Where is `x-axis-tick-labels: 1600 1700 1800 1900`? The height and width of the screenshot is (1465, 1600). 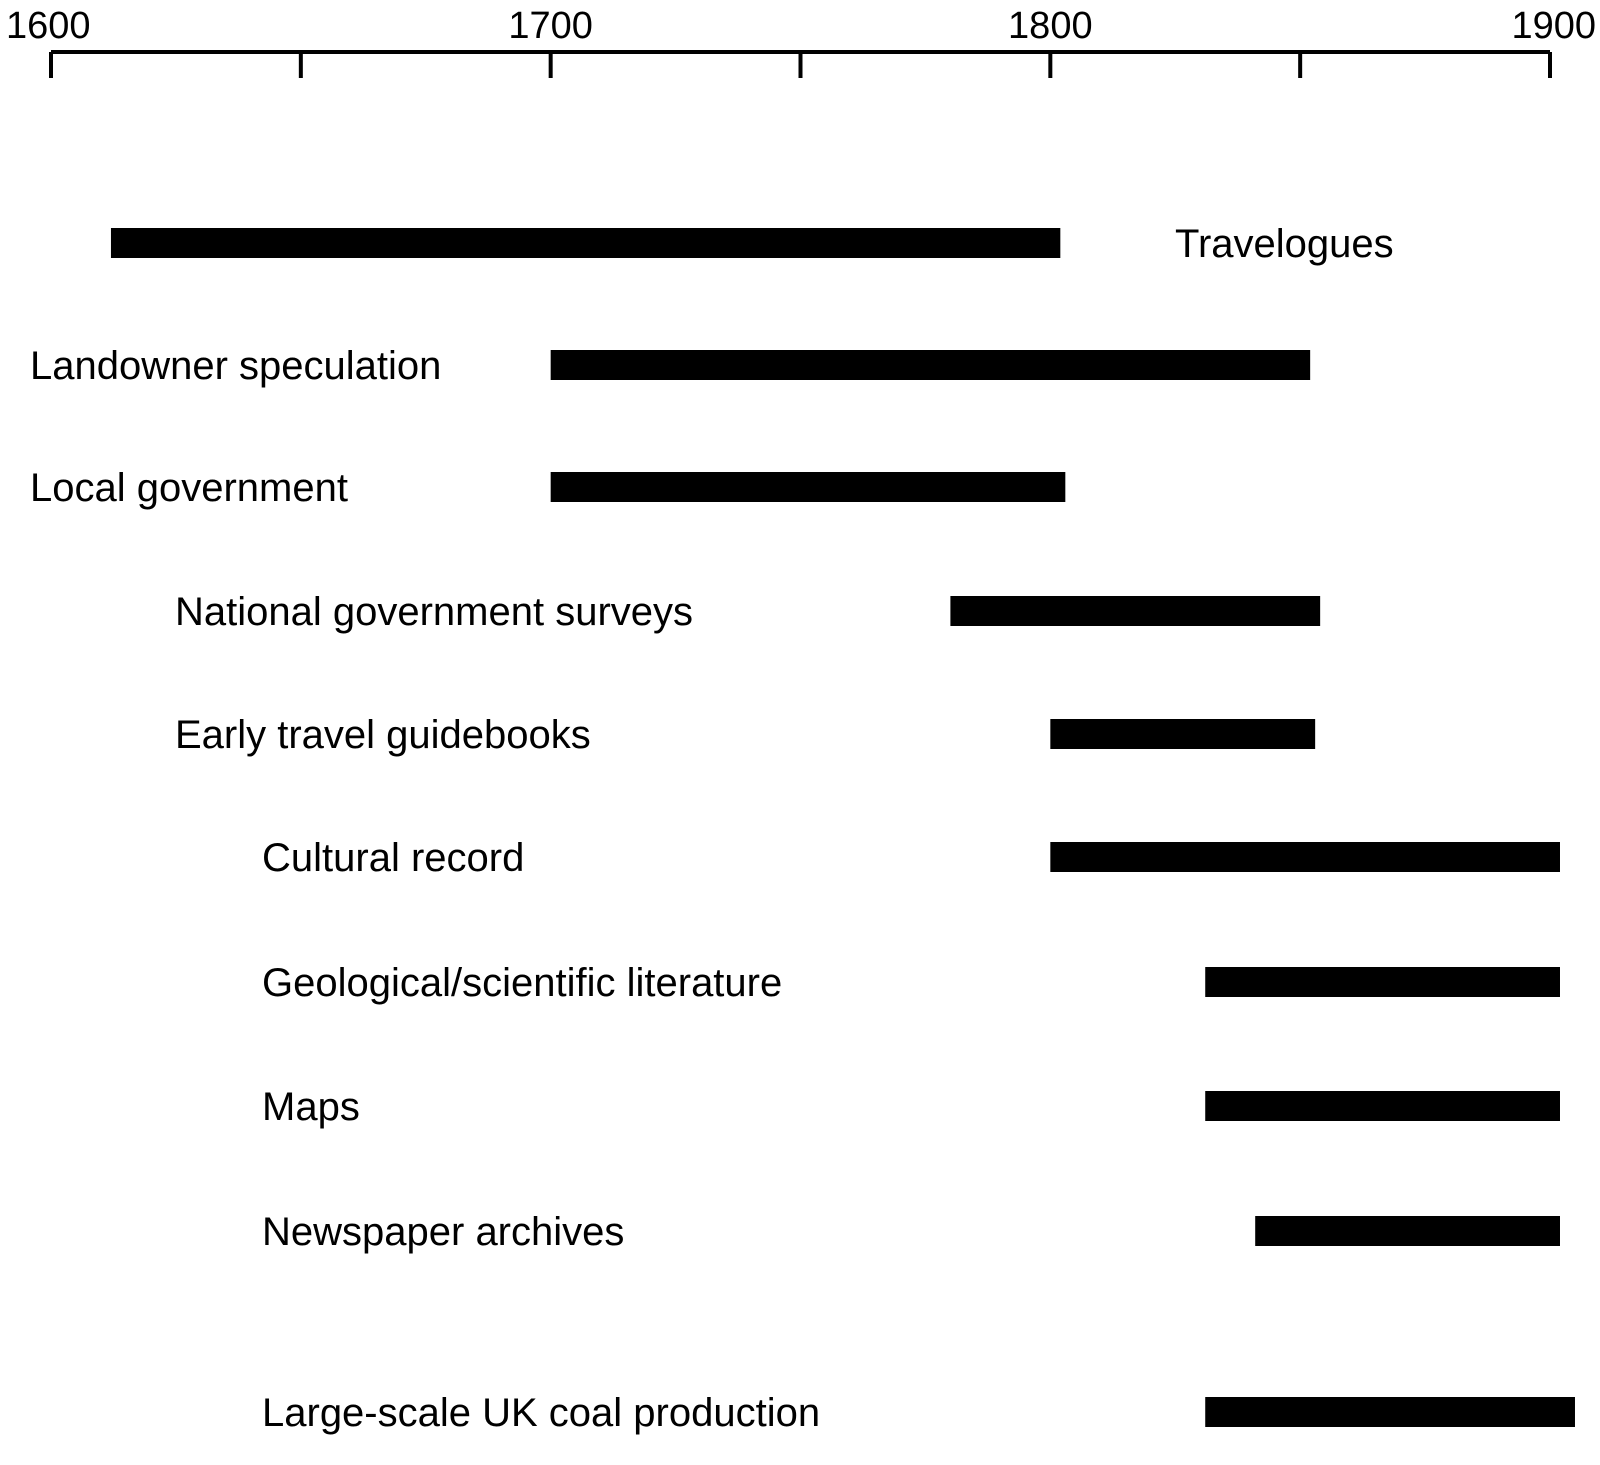 x-axis-tick-labels: 1600 1700 1800 1900 is located at coordinates (801, 26).